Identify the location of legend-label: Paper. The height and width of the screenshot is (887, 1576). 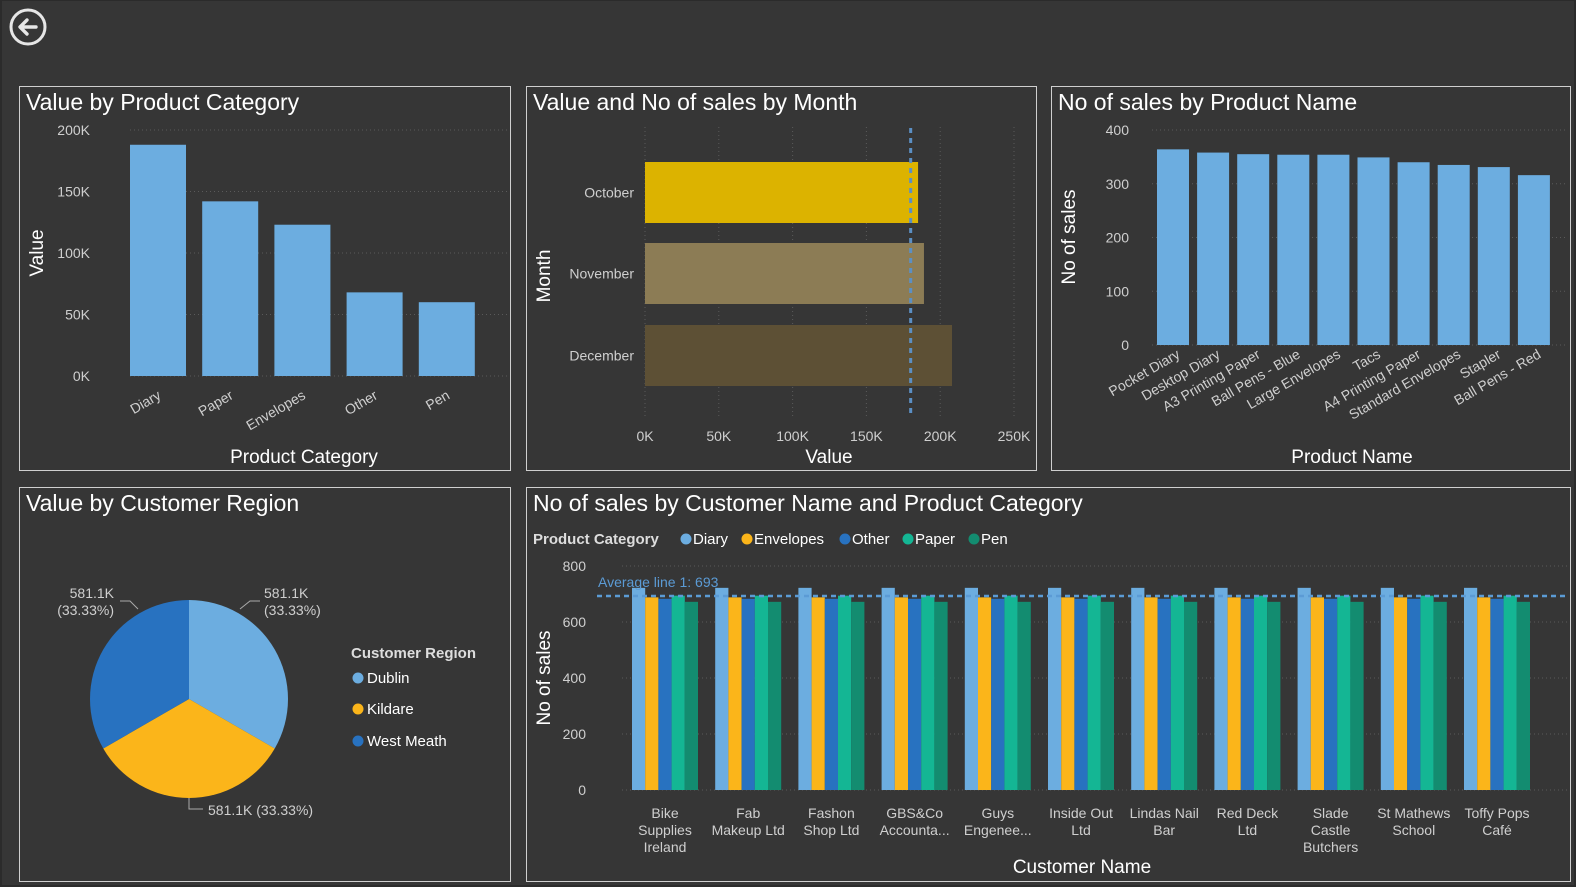
(935, 539).